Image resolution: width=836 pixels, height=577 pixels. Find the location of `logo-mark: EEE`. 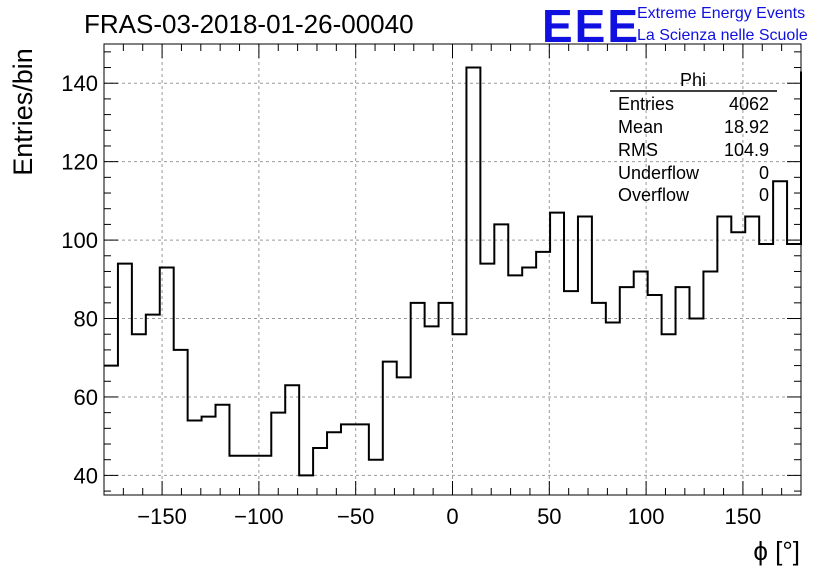

logo-mark: EEE is located at coordinates (591, 26).